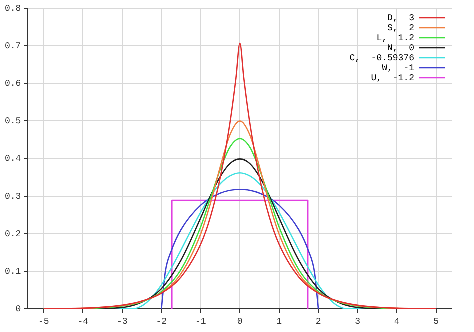 The height and width of the screenshot is (332, 474). I want to click on x-tick-label: -1, so click(200, 321).